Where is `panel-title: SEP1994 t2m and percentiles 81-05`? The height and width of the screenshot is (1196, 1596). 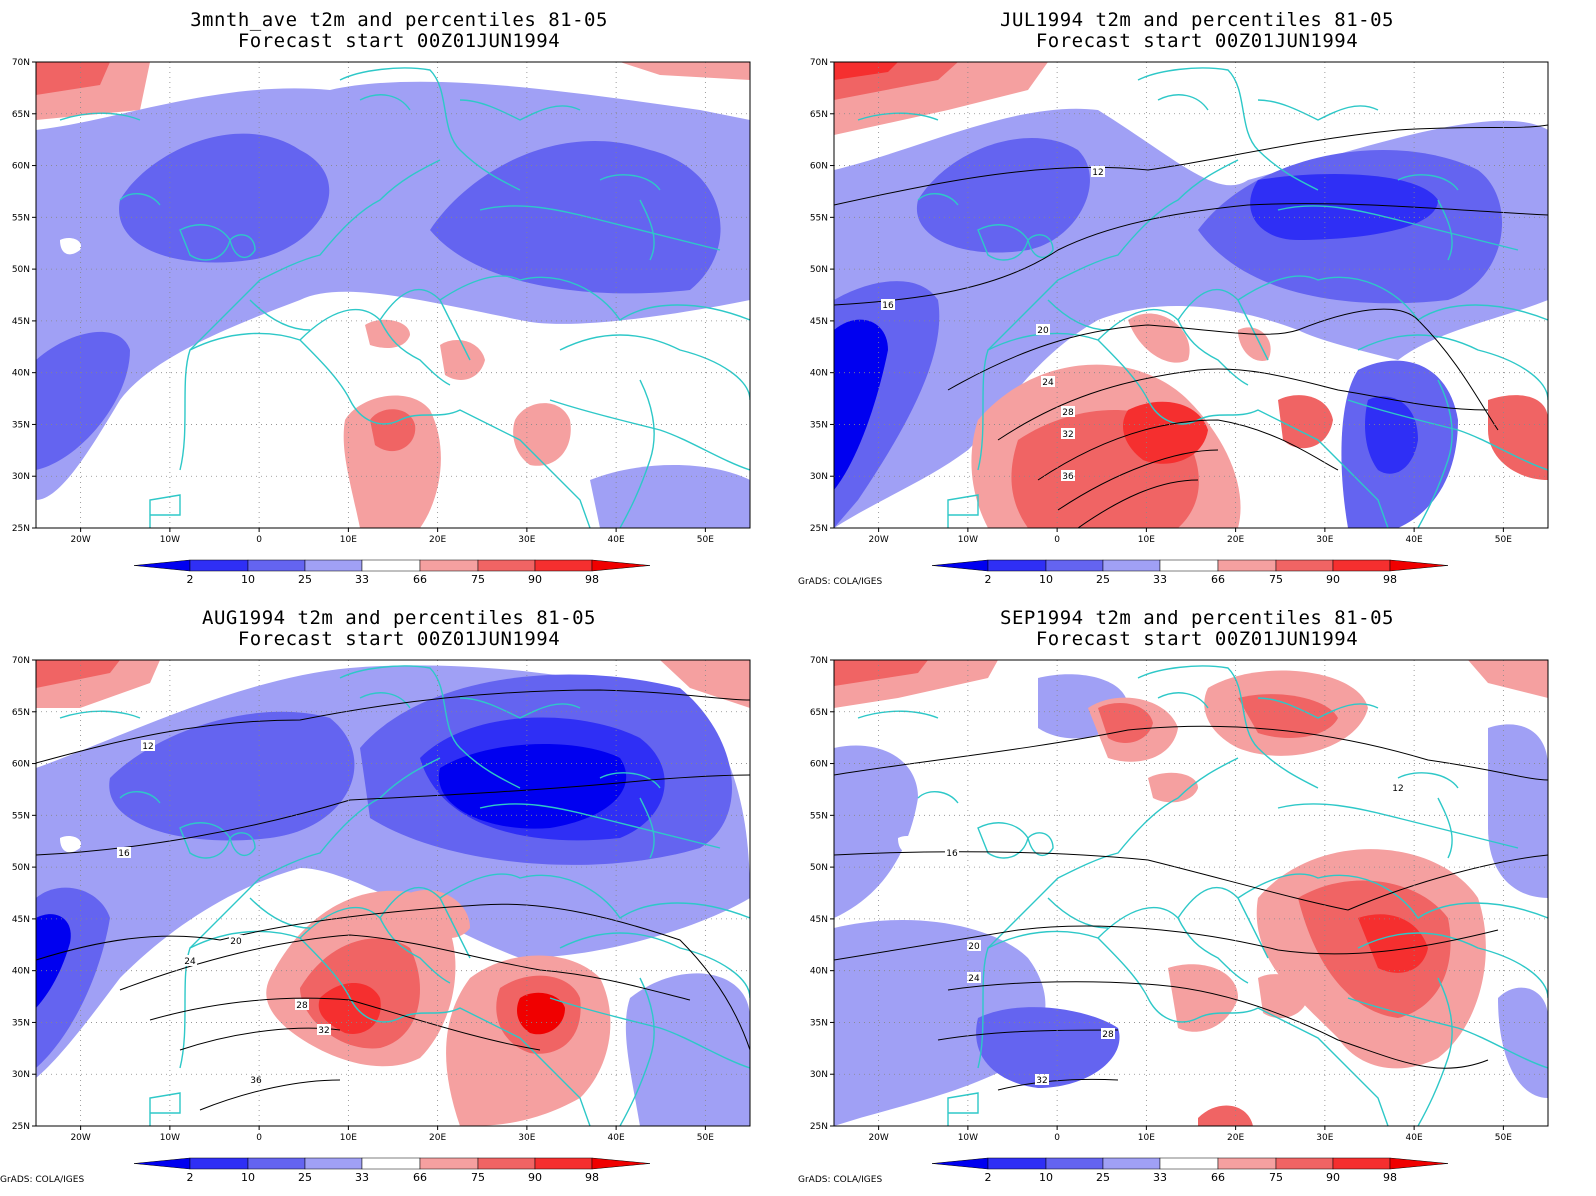
panel-title: SEP1994 t2m and percentiles 81-05 is located at coordinates (1197, 618).